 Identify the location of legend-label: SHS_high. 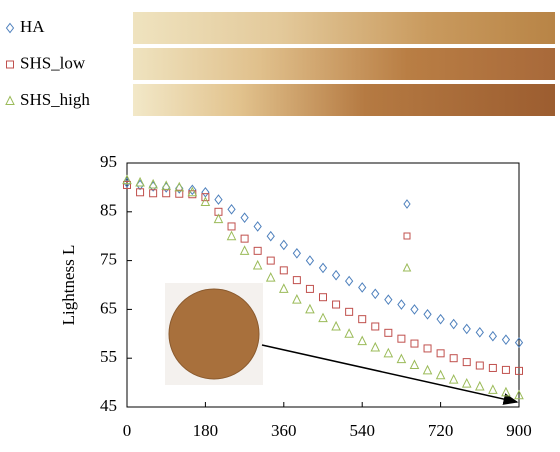
(55, 99).